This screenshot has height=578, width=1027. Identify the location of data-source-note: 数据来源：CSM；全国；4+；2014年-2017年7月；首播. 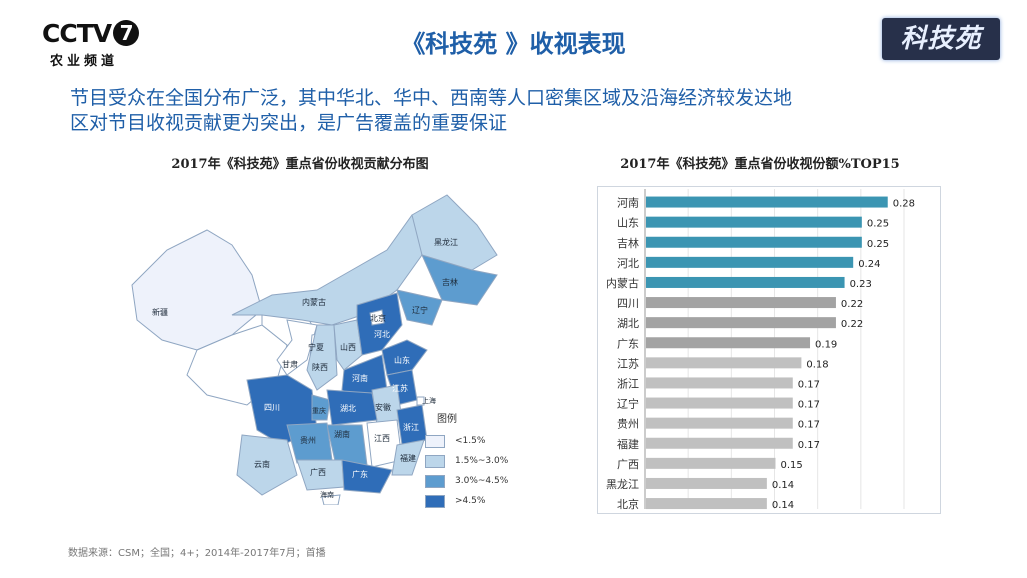
(197, 553).